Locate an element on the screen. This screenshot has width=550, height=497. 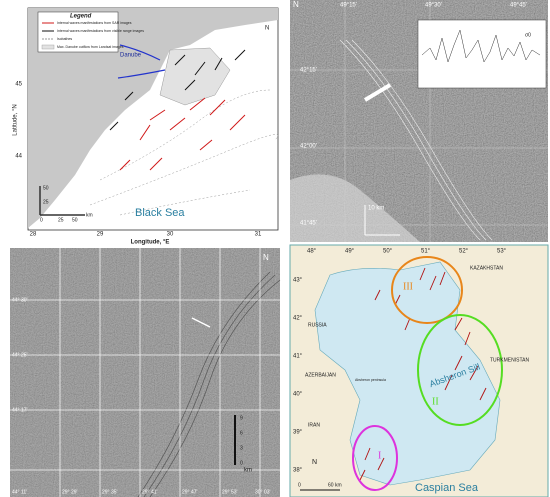
country: KAZAKHSTAN is located at coordinates (486, 268).